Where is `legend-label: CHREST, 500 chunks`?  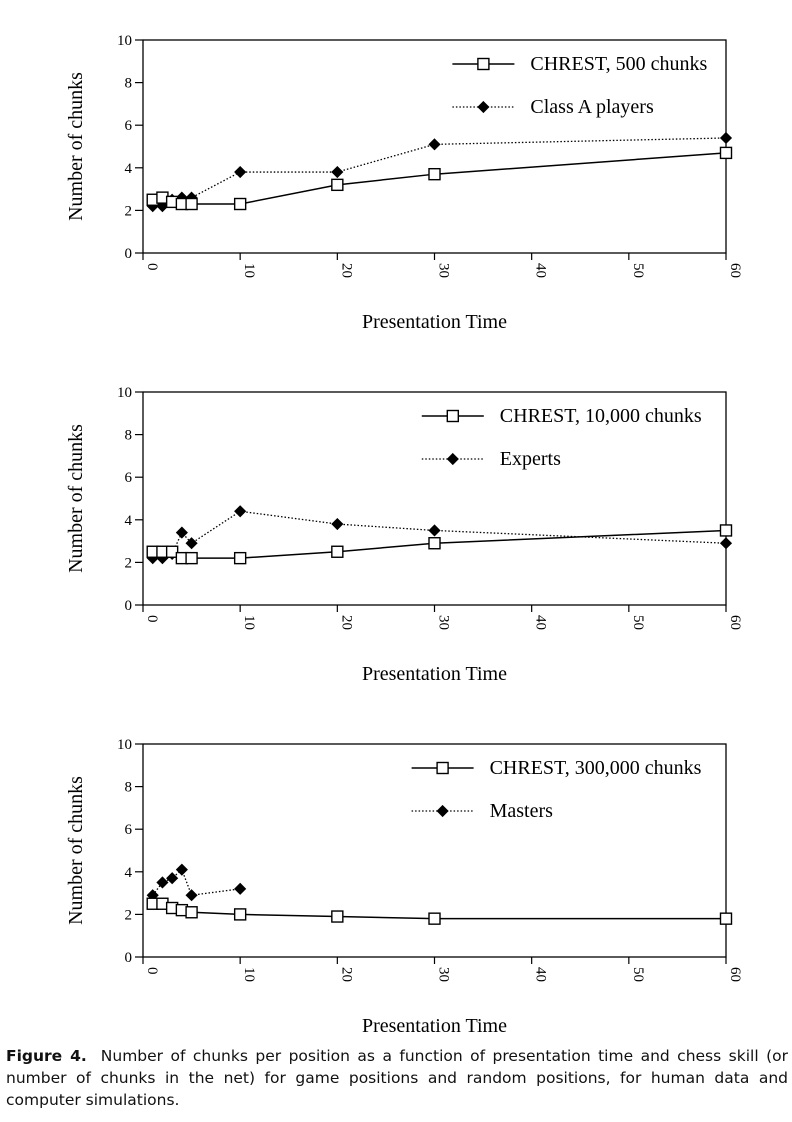
legend-label: CHREST, 500 chunks is located at coordinates (618, 64).